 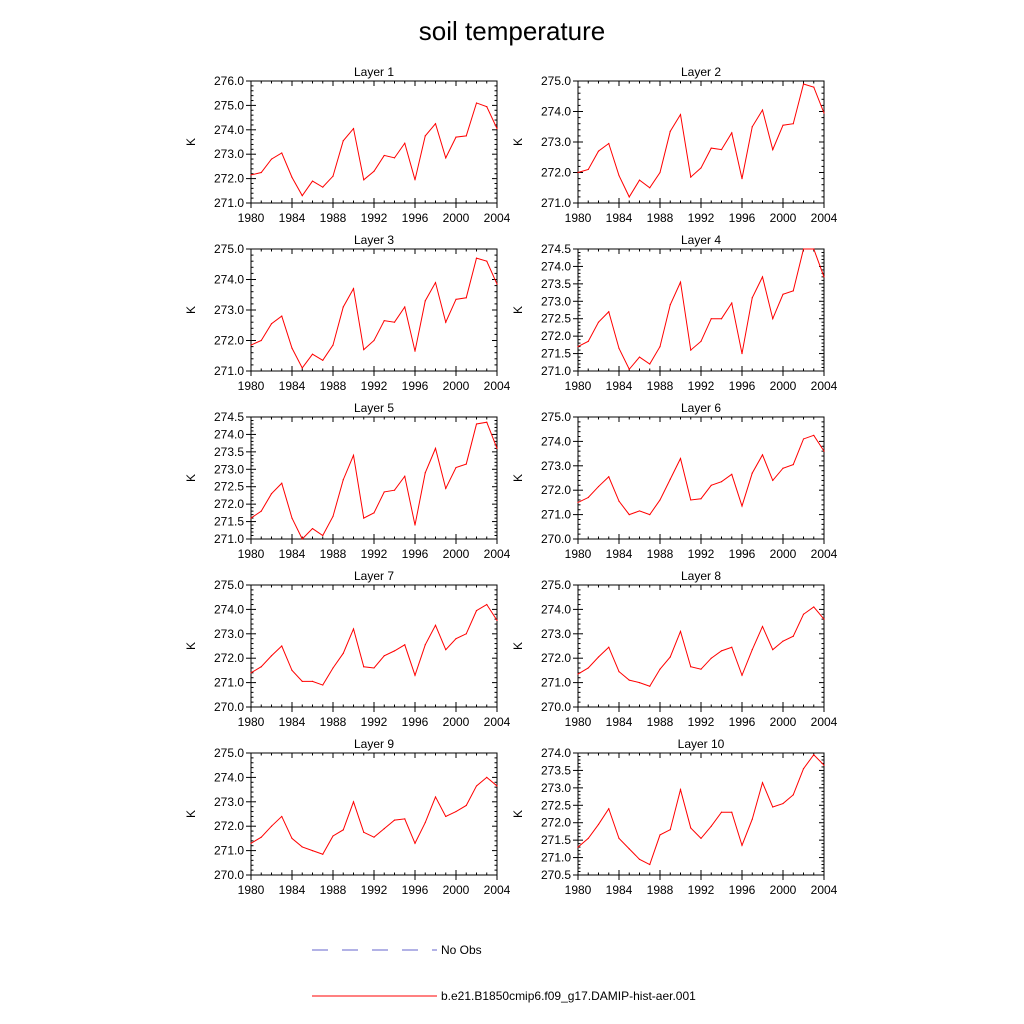 I want to click on layer-5-xtick-label: 1992, so click(x=374, y=554).